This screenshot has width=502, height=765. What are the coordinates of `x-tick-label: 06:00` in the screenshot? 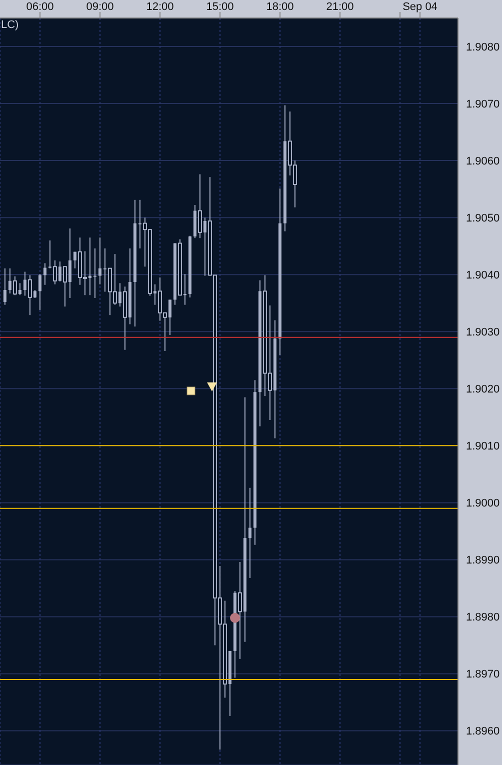 It's located at (40, 7).